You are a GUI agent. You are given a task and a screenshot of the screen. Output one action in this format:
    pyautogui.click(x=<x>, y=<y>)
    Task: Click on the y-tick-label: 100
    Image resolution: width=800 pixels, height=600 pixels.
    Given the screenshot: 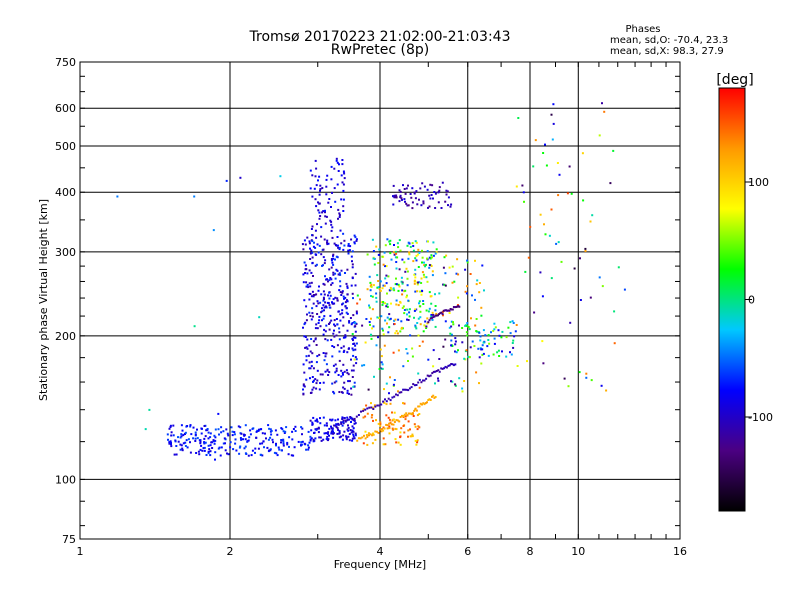 What is the action you would take?
    pyautogui.click(x=65, y=479)
    